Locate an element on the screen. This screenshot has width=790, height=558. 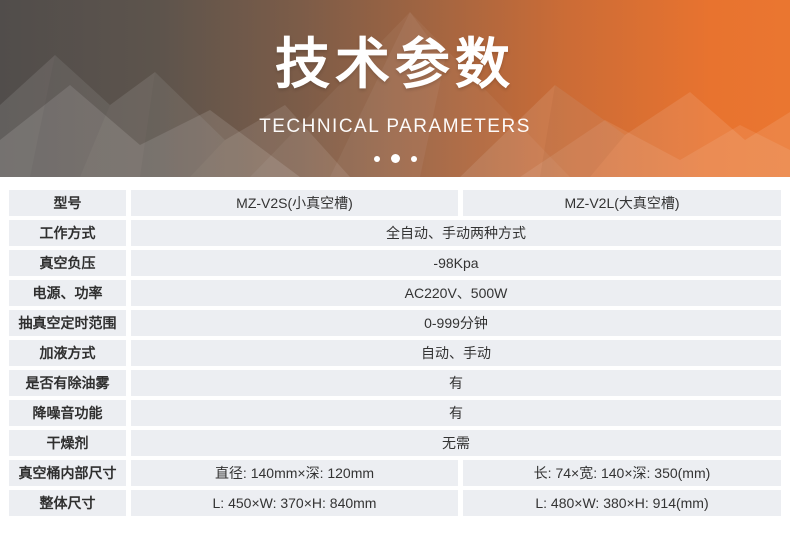
table-row: 电源、功率 AC220V、500W is located at coordinates (395, 293).